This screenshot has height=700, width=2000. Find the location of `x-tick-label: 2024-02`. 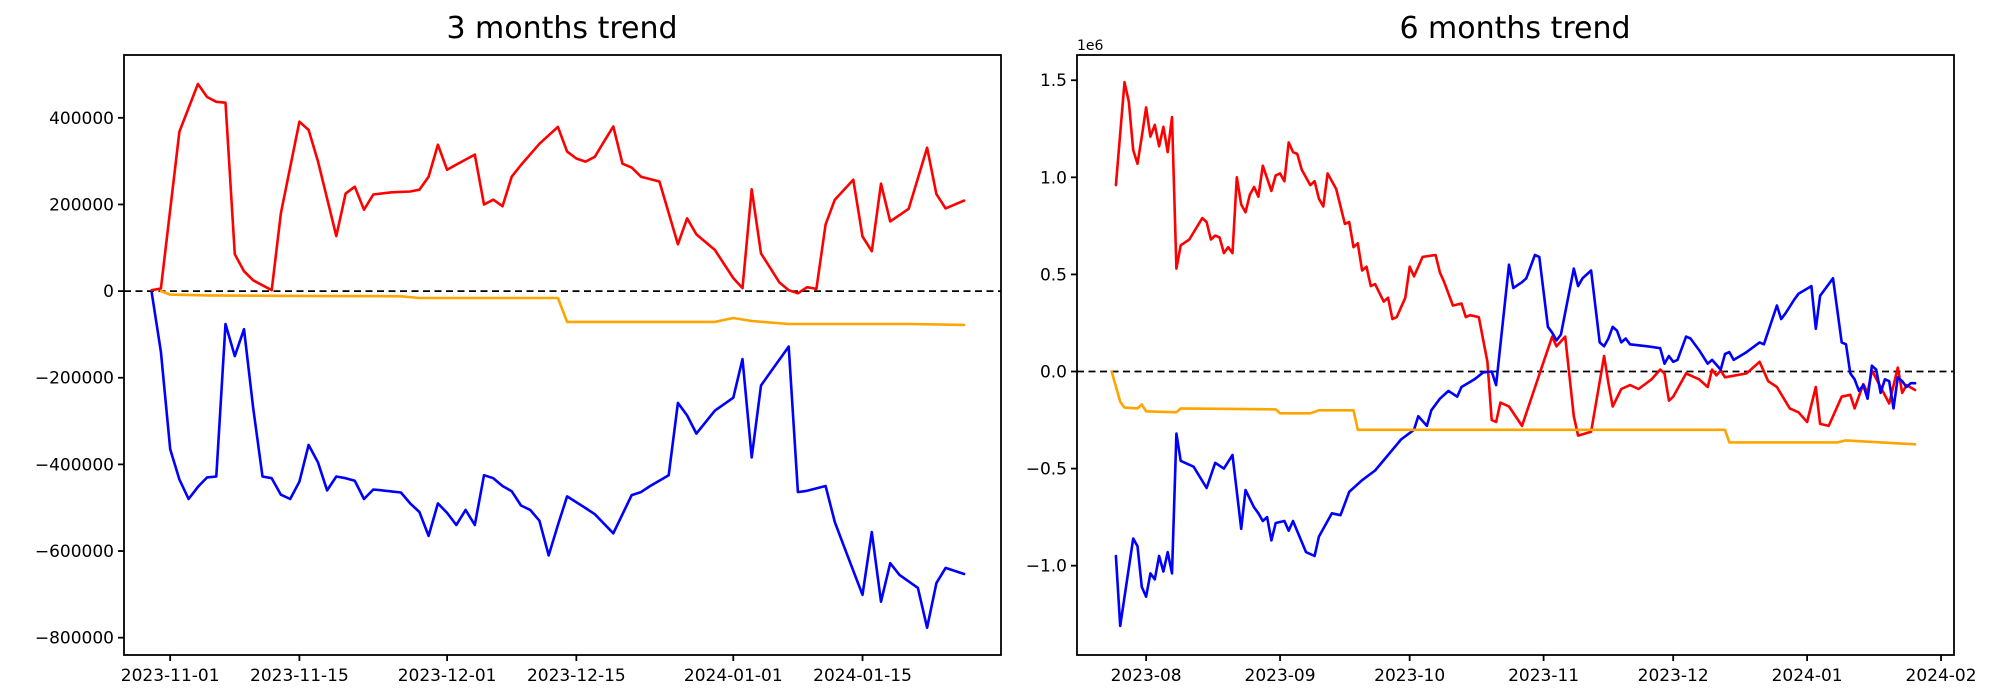

x-tick-label: 2024-02 is located at coordinates (1941, 676).